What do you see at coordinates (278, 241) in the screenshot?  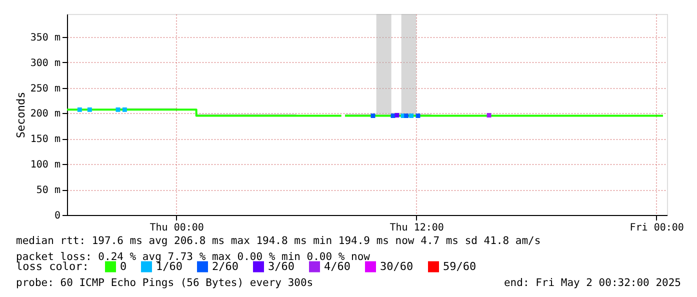 I see `text: median rtt: 197.6 ms avg 206.8 ms max 194.8 ms min 194.9 ms now 4.7 ms sd 41.8 am/s` at bounding box center [278, 241].